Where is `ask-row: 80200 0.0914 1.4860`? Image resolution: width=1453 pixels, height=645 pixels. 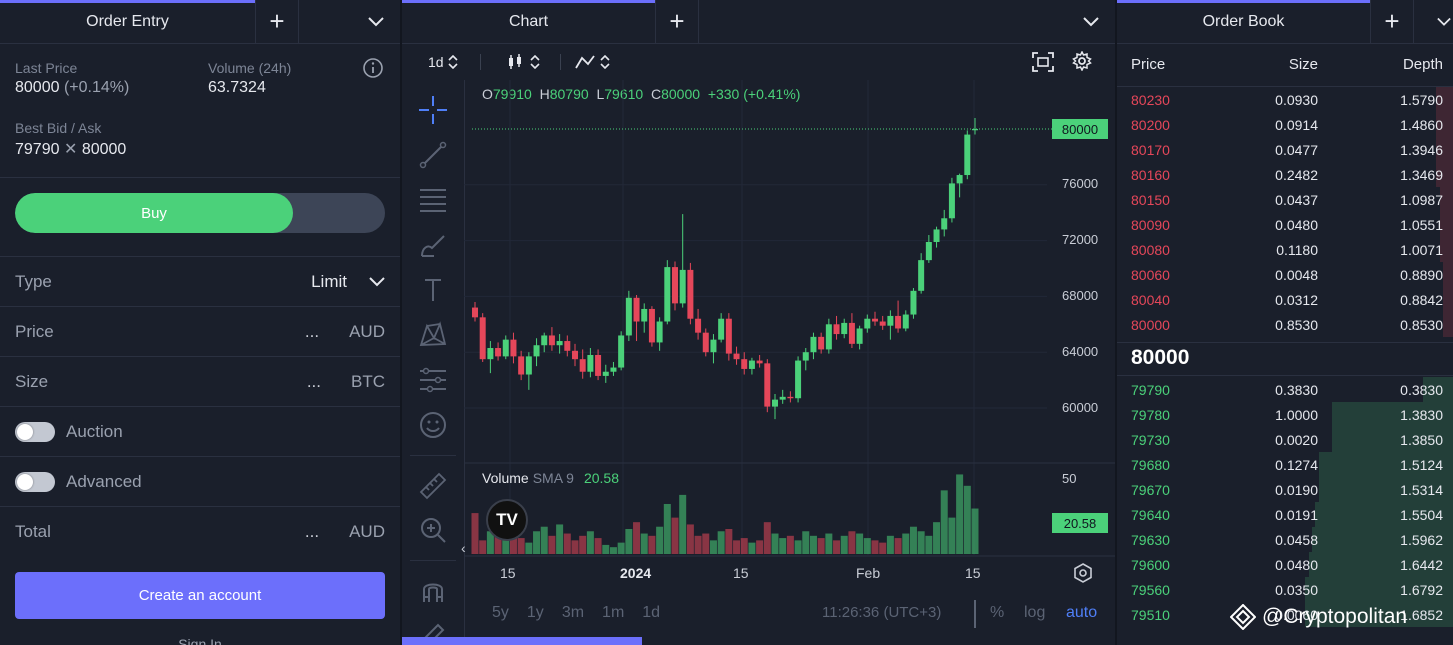
ask-row: 80200 0.0914 1.4860 is located at coordinates (1285, 124).